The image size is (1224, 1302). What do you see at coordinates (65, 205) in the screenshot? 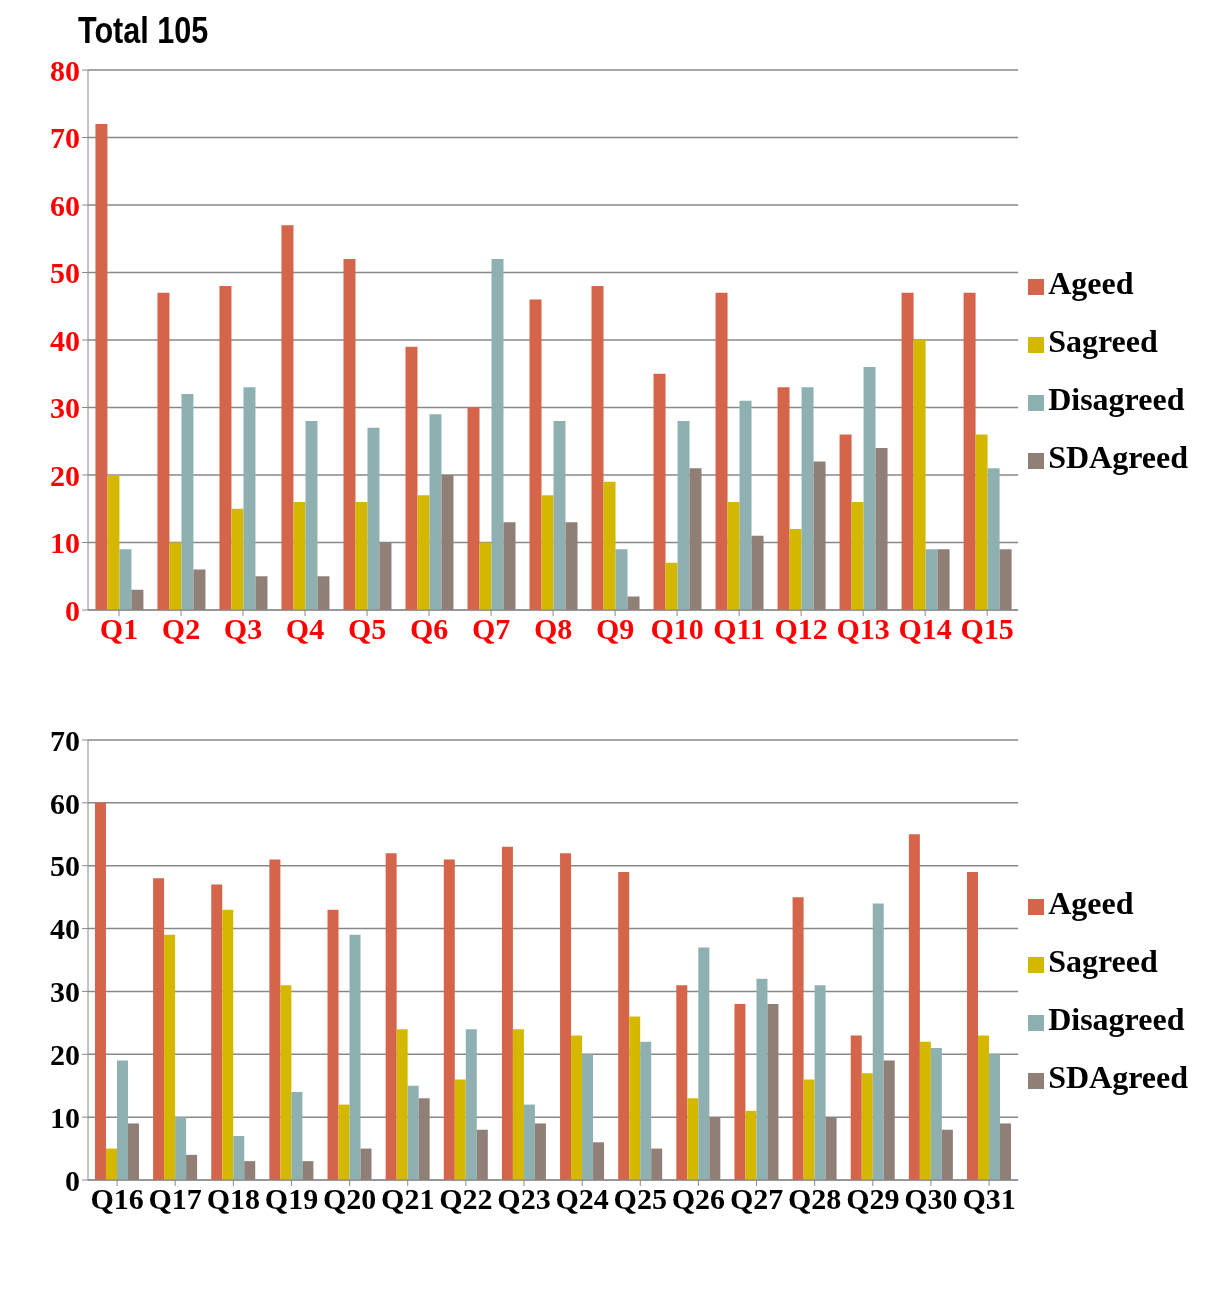
I see `y-tick-label: 60` at bounding box center [65, 205].